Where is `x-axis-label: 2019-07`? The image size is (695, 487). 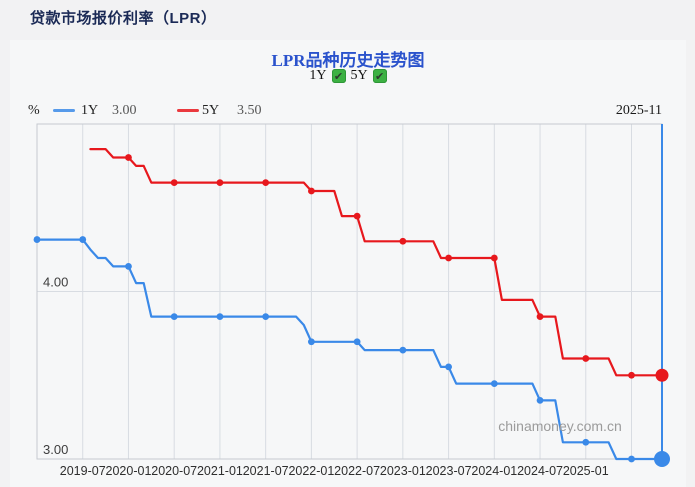 x-axis-label: 2019-07 is located at coordinates (83, 471).